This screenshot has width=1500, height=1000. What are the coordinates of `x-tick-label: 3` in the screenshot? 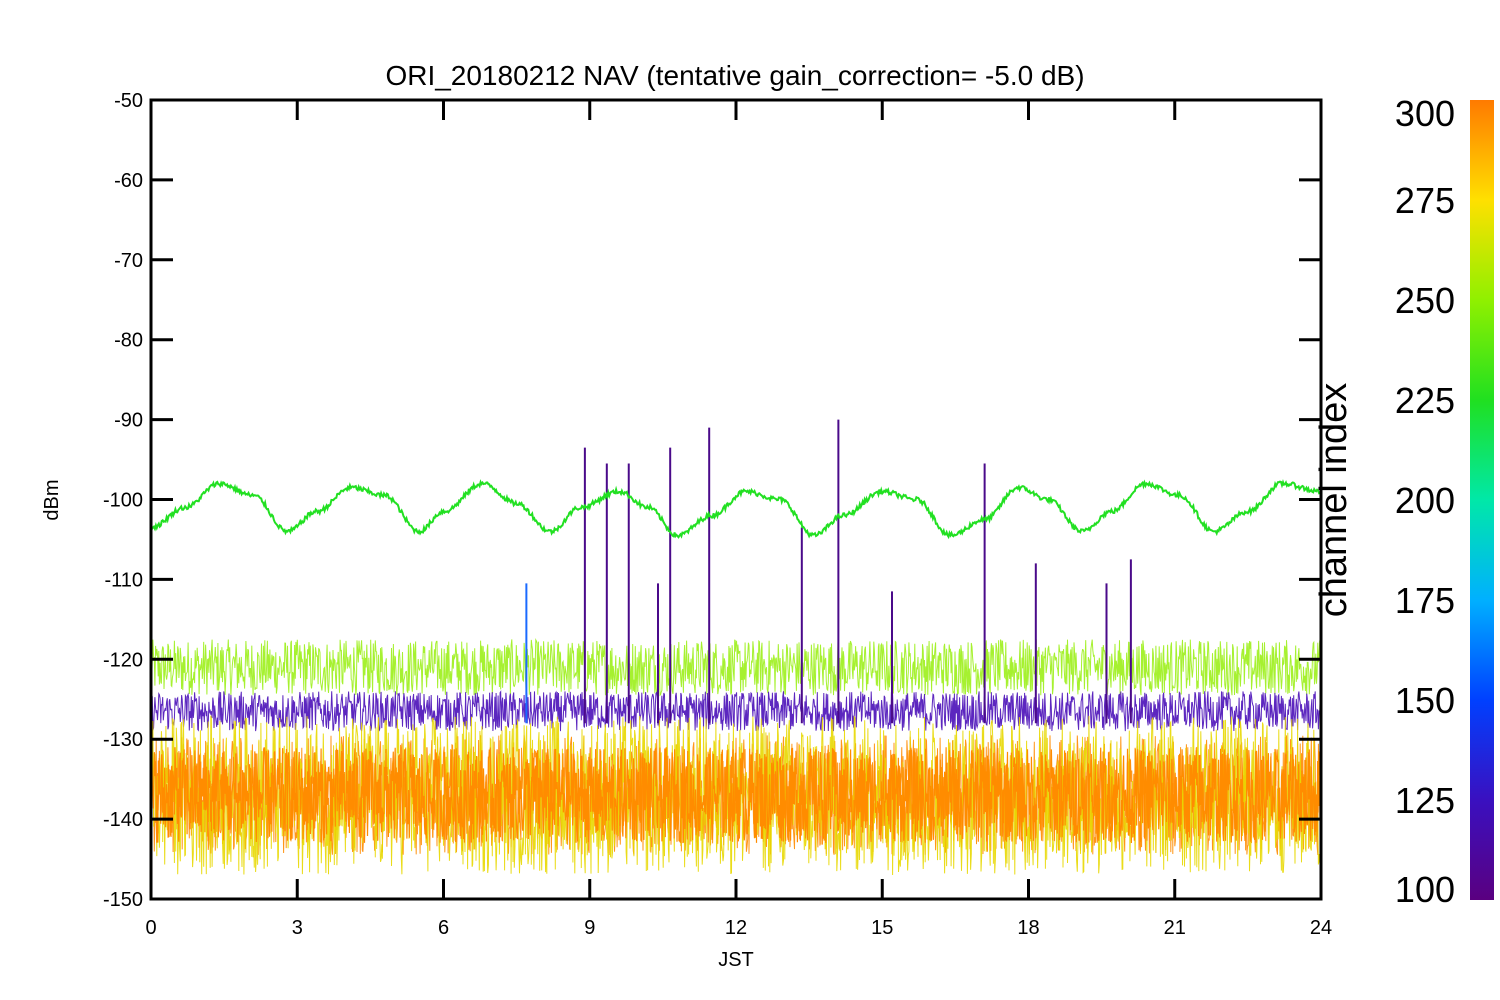 It's located at (297, 928).